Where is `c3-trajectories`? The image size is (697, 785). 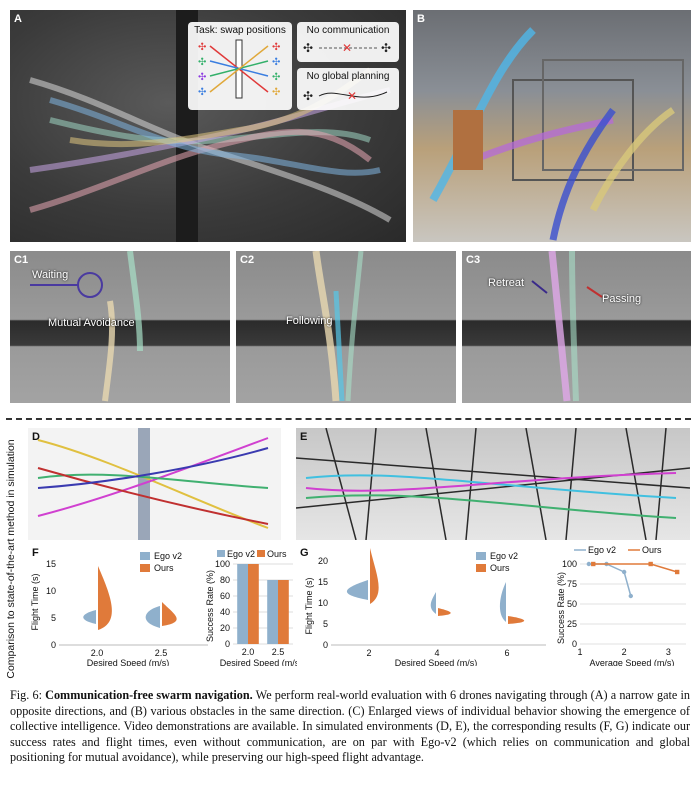
c3-trajectories is located at coordinates (567, 326).